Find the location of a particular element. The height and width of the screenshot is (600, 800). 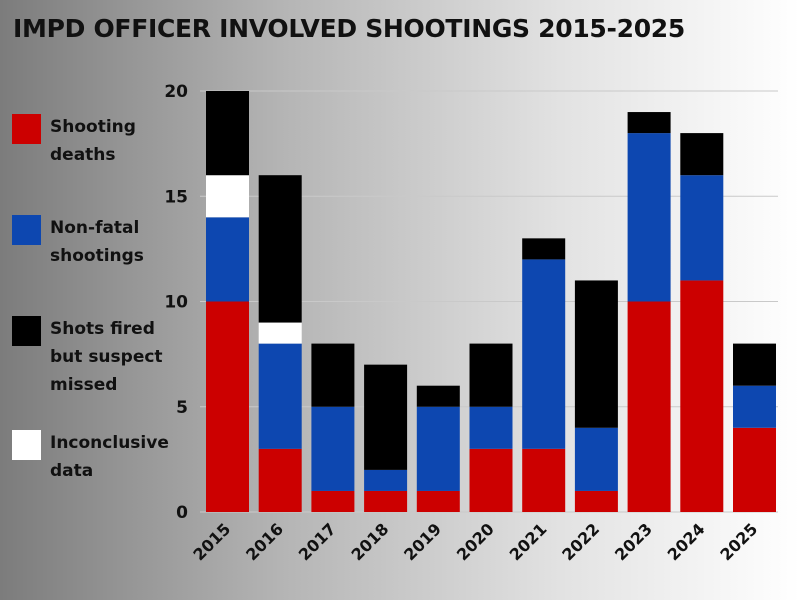

bar-2016-inconclusive-data is located at coordinates (280, 333).